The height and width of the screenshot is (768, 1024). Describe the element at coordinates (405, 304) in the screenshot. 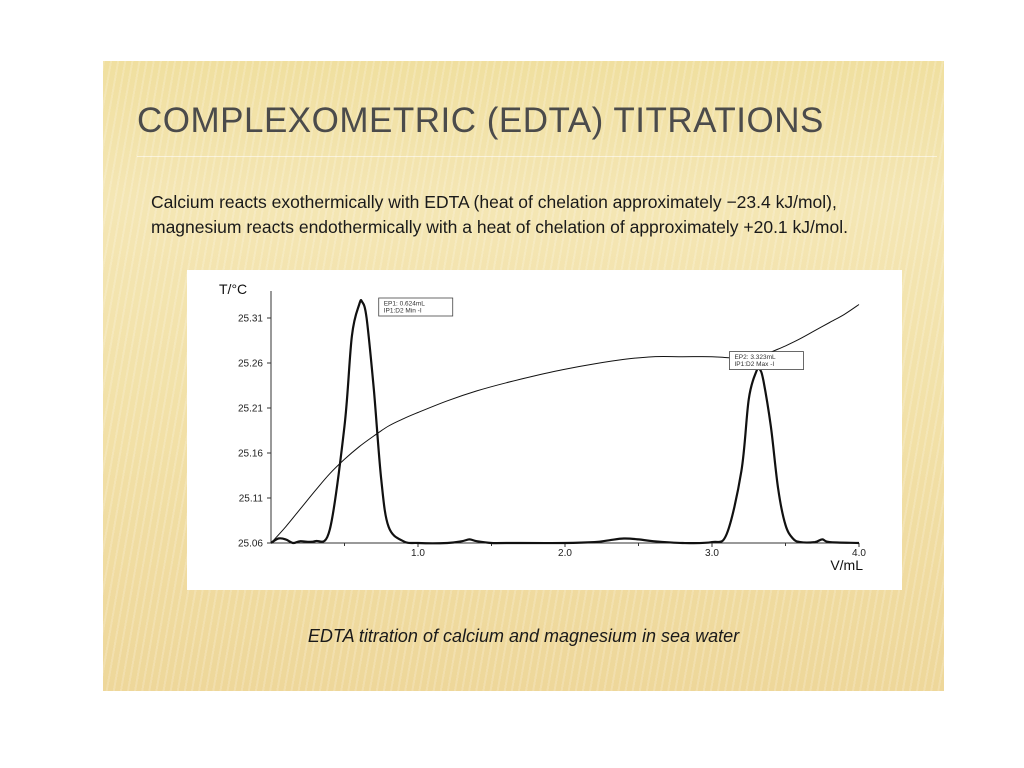

I see `annotation-text: EP1: 0.624mL` at that location.